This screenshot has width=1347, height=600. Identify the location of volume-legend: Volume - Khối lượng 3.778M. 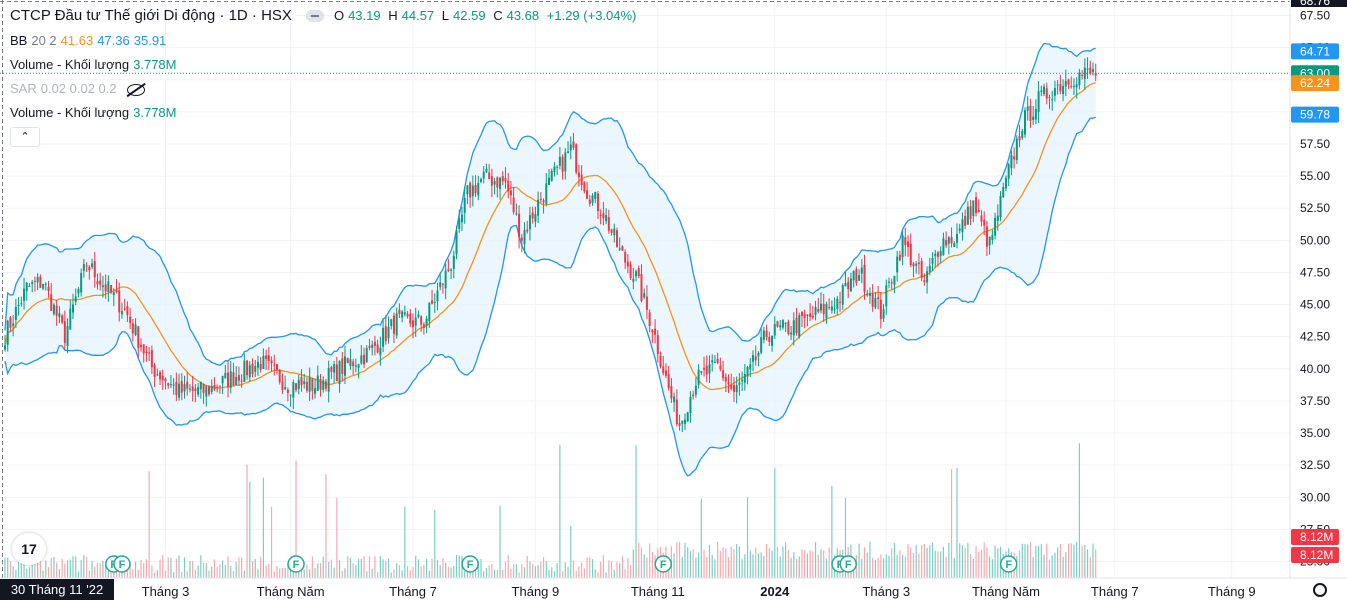
(95, 64).